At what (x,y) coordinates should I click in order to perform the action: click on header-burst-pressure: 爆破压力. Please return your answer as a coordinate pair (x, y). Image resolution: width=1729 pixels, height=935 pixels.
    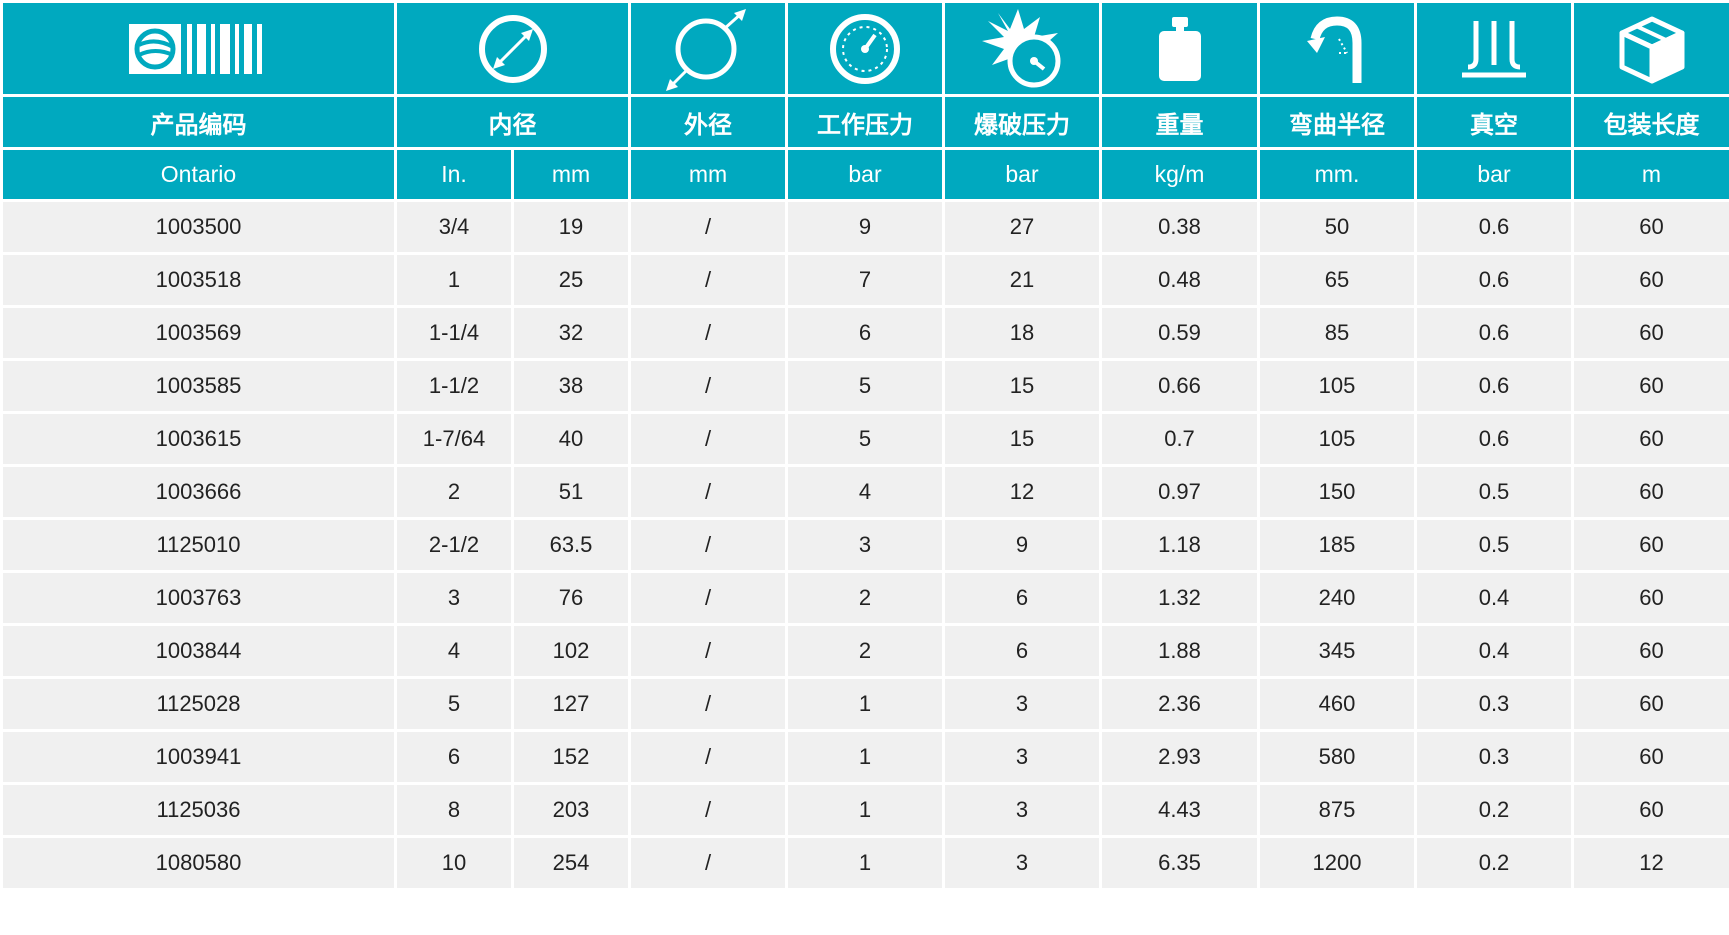
    Looking at the image, I should click on (1022, 122).